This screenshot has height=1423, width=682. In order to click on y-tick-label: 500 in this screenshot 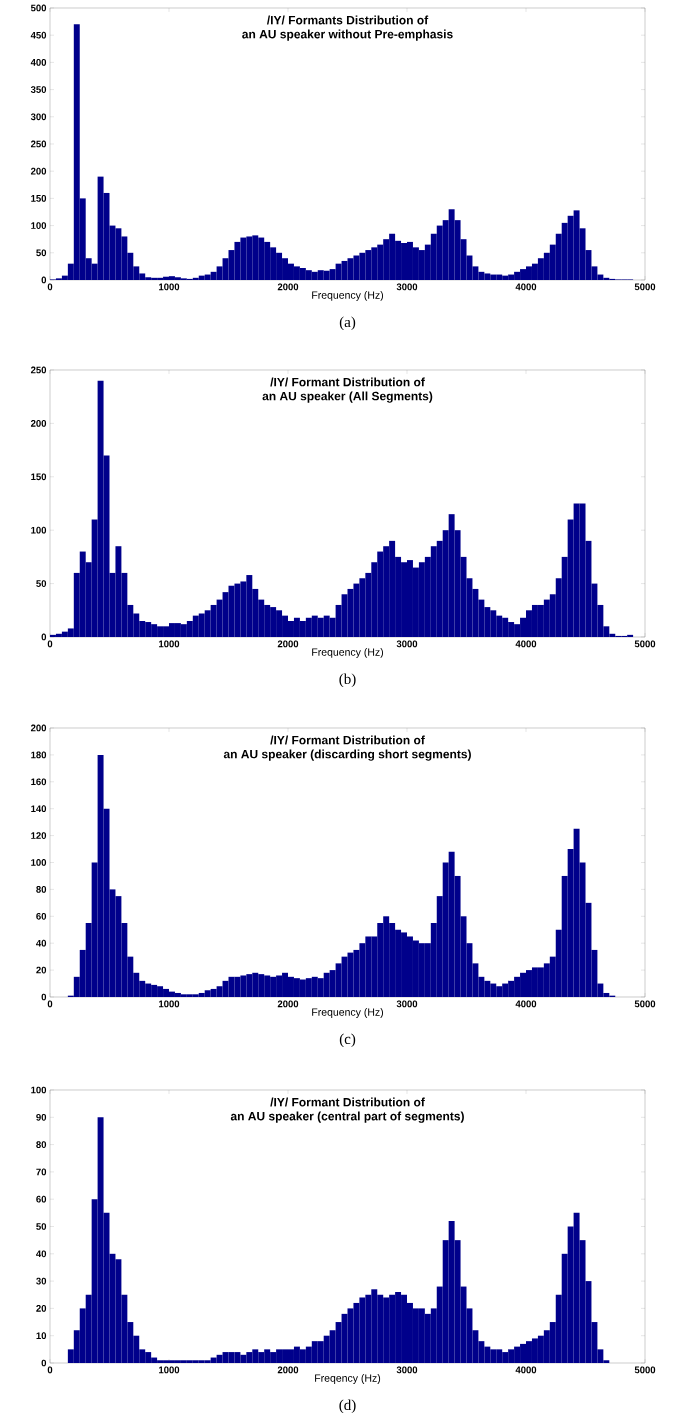, I will do `click(38, 8)`.